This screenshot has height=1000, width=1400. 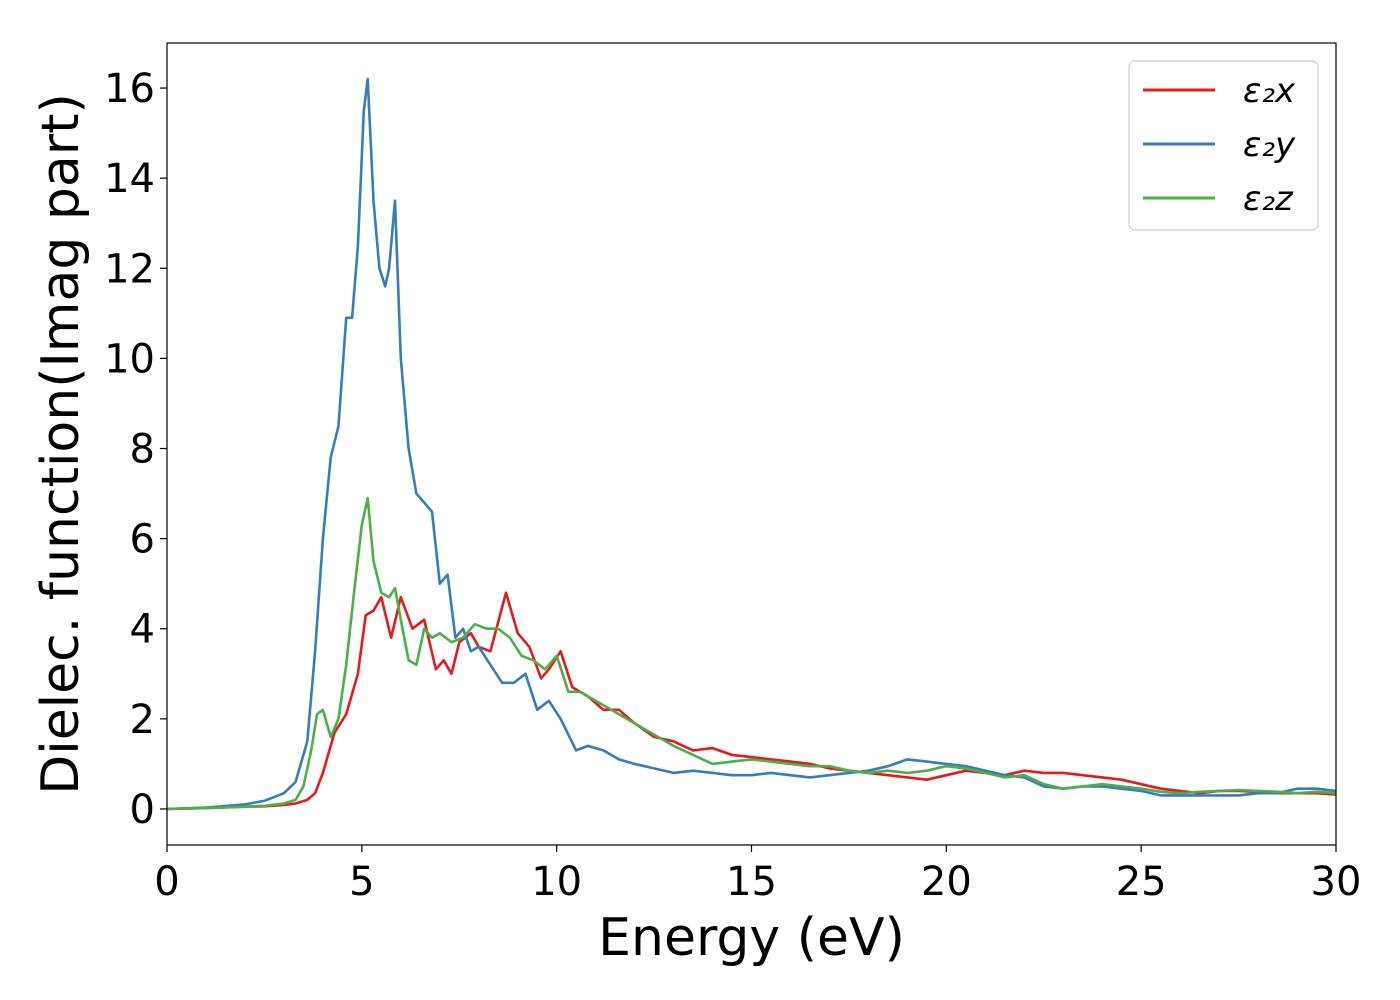 I want to click on y-tick-label: 2, so click(x=142, y=720).